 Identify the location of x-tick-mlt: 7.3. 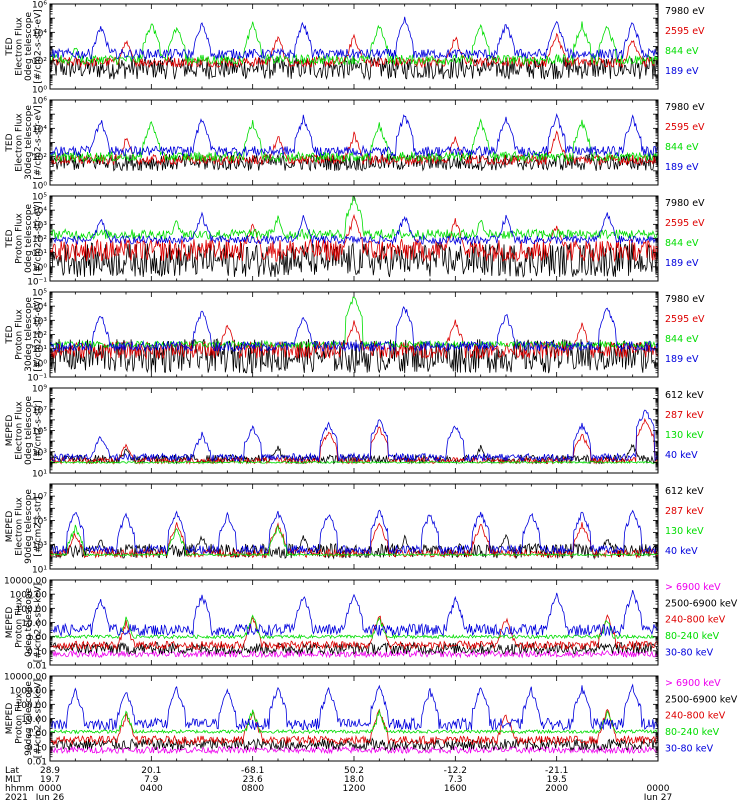
(455, 780).